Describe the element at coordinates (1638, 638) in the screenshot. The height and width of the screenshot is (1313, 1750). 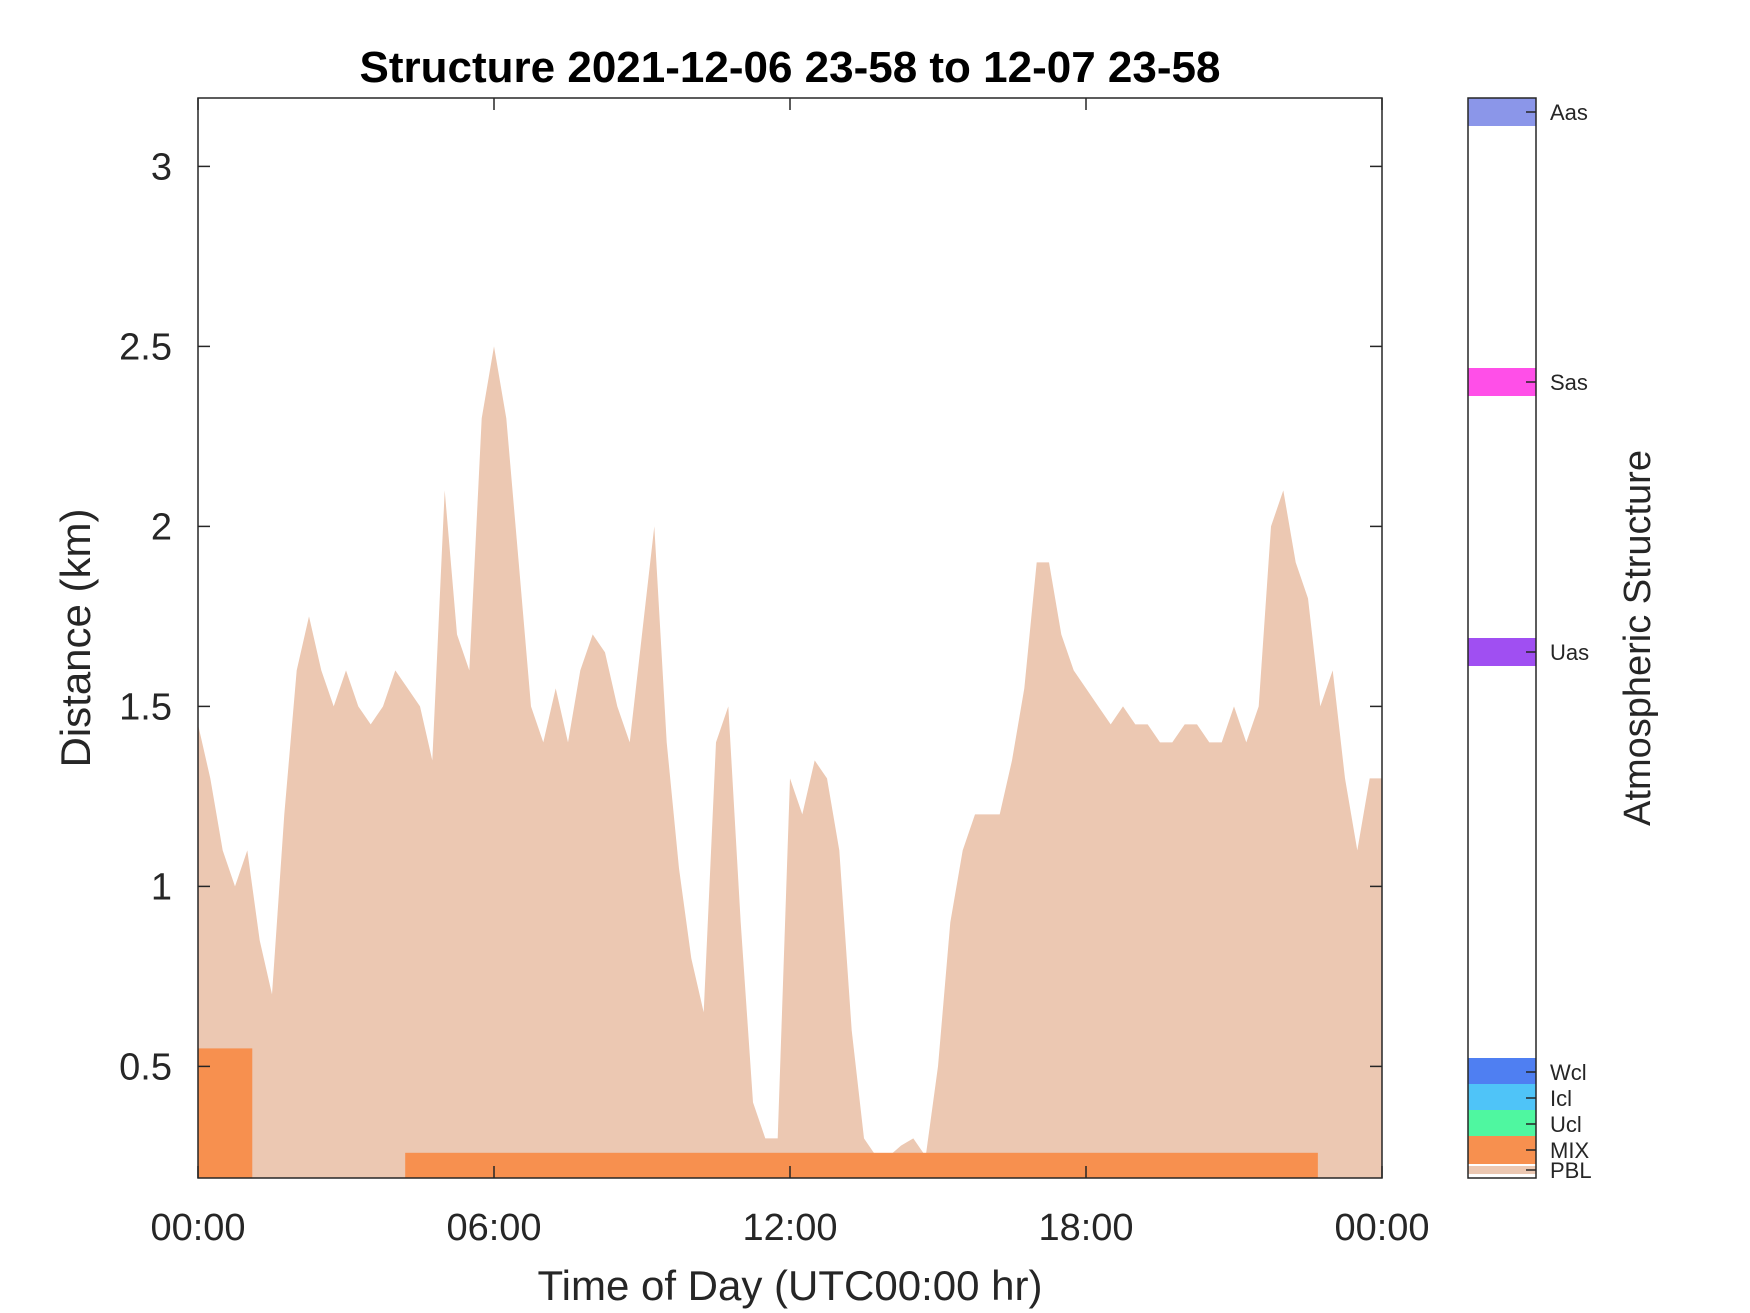
I see `colorbar-title: Atmospheric Structure` at that location.